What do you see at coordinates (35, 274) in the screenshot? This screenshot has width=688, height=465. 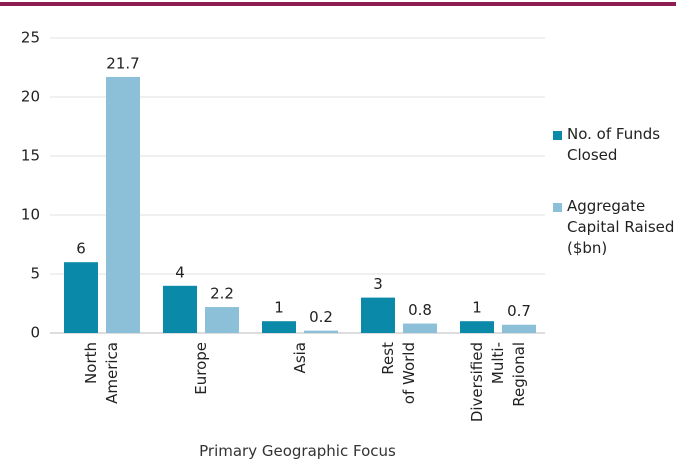 I see `y-tick-label: 5` at bounding box center [35, 274].